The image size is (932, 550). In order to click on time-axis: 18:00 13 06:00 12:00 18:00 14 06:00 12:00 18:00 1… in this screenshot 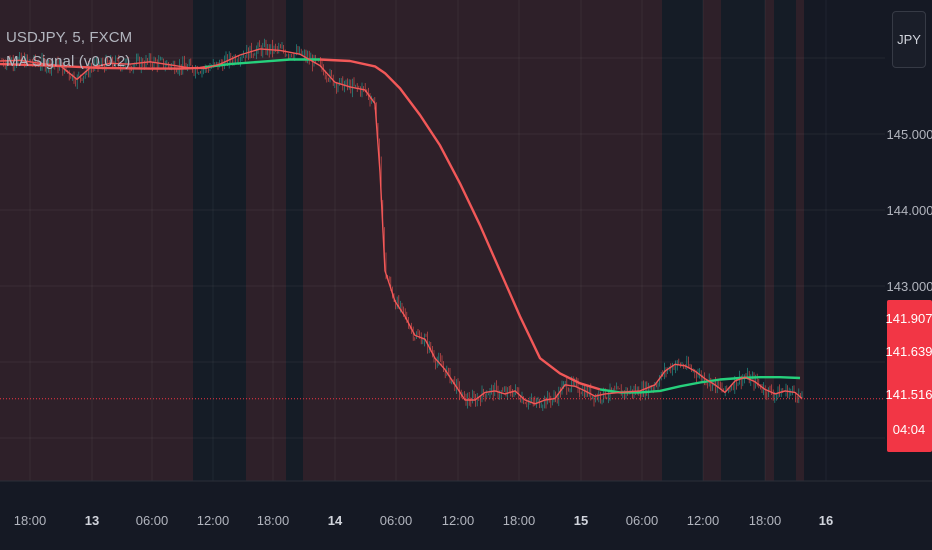, I will do `click(466, 515)`.